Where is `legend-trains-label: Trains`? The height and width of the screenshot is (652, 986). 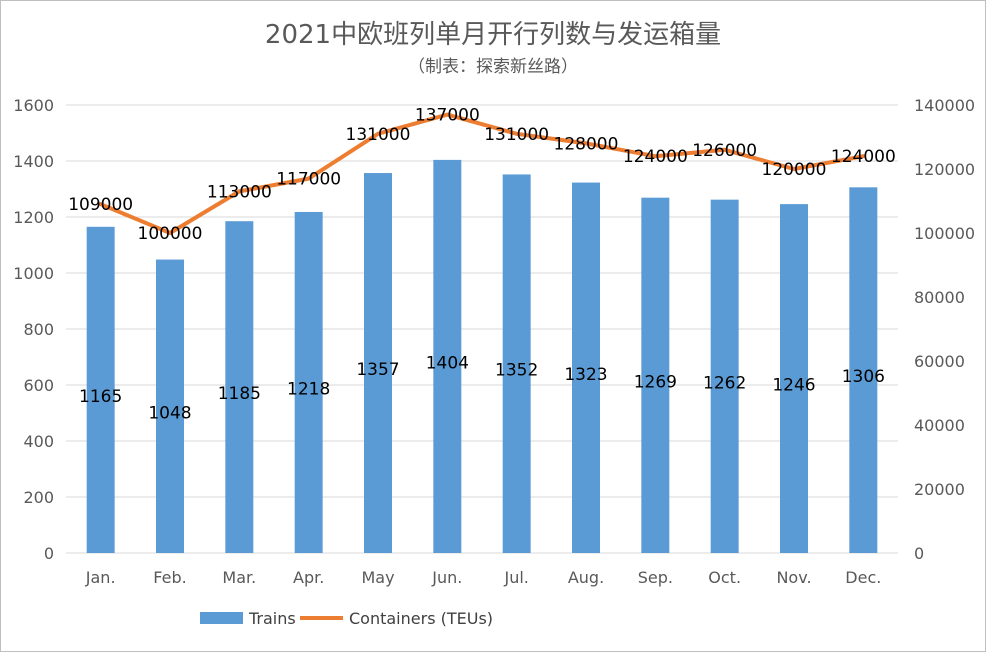 legend-trains-label: Trains is located at coordinates (272, 618).